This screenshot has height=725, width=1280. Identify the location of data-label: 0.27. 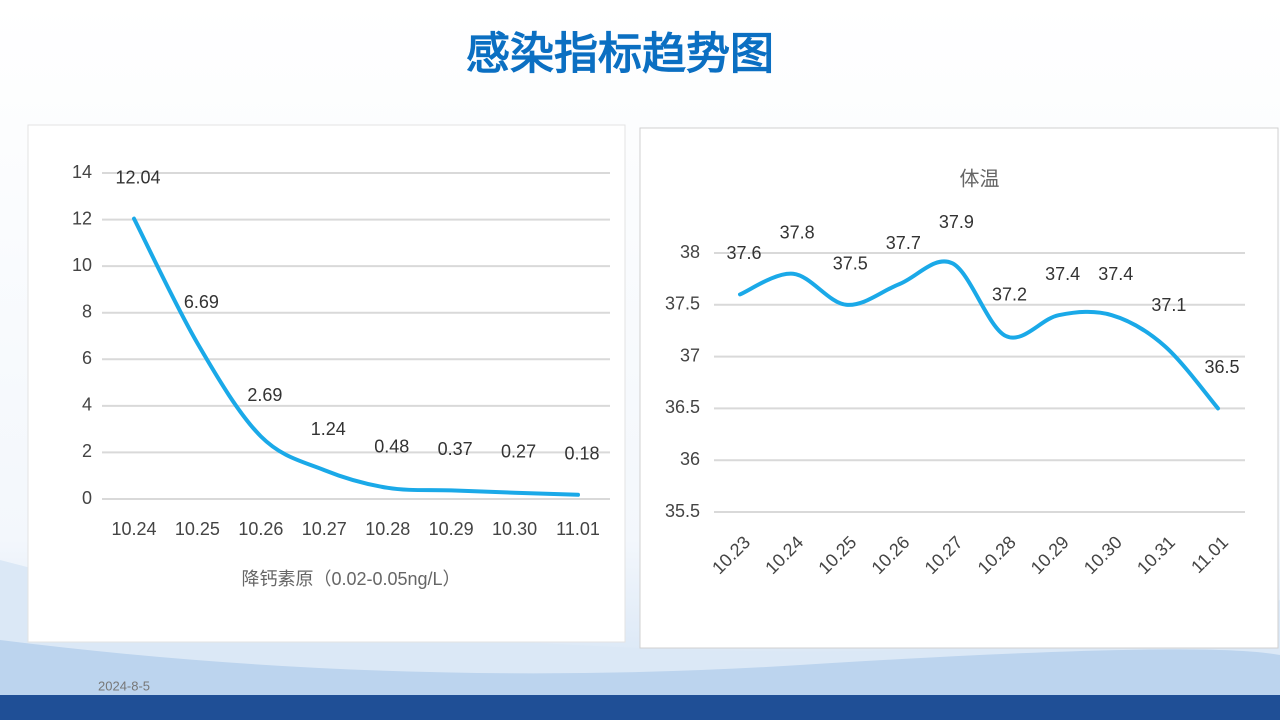
(518, 451).